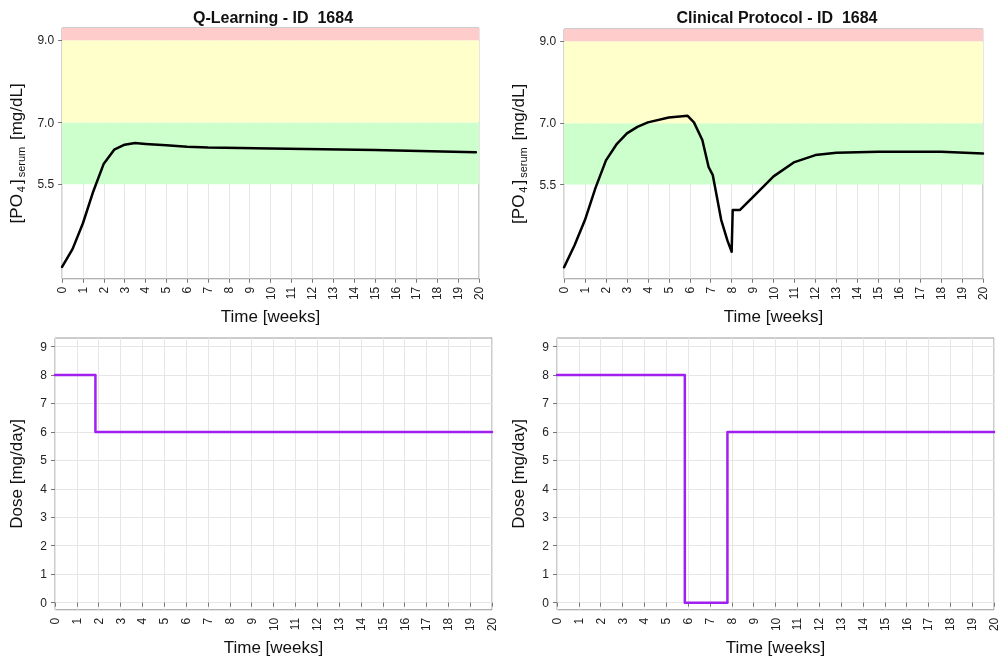 Image resolution: width=1005 pixels, height=661 pixels. What do you see at coordinates (546, 488) in the screenshot?
I see `y-tick-label: 4` at bounding box center [546, 488].